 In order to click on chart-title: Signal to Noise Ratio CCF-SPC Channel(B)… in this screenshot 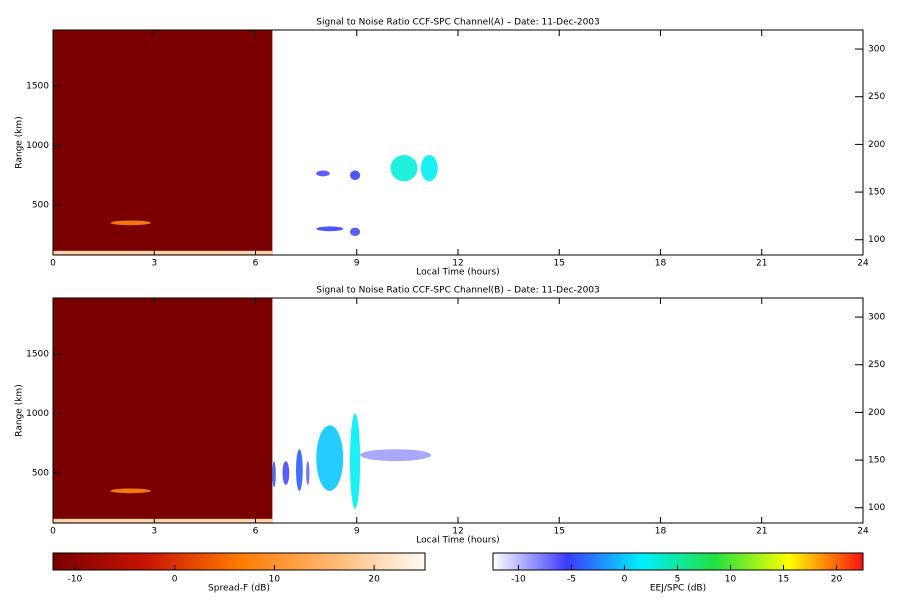, I will do `click(458, 291)`.